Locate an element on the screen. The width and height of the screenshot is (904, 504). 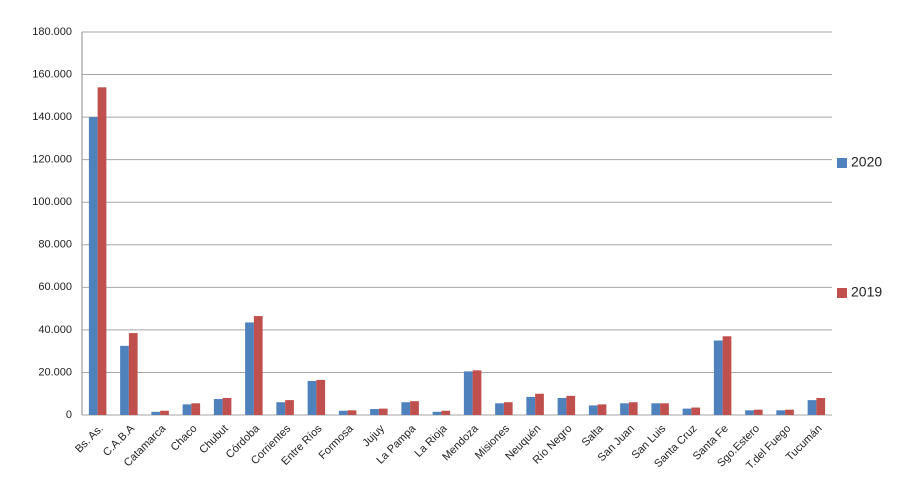
y-tick-label: 0 is located at coordinates (69, 415).